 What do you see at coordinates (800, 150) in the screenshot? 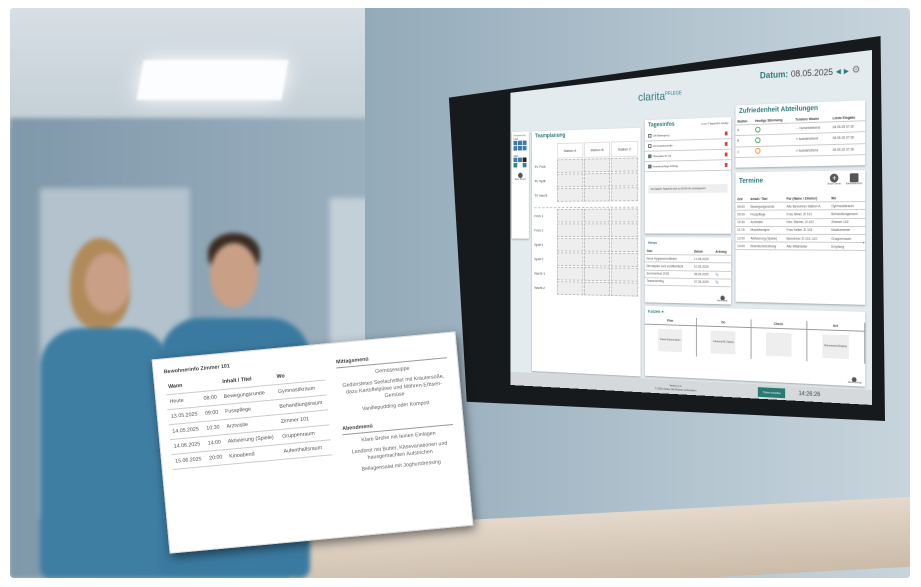
I see `table-row: C ↗ Aufwärtstrend 08.05.25 07:30` at bounding box center [800, 150].